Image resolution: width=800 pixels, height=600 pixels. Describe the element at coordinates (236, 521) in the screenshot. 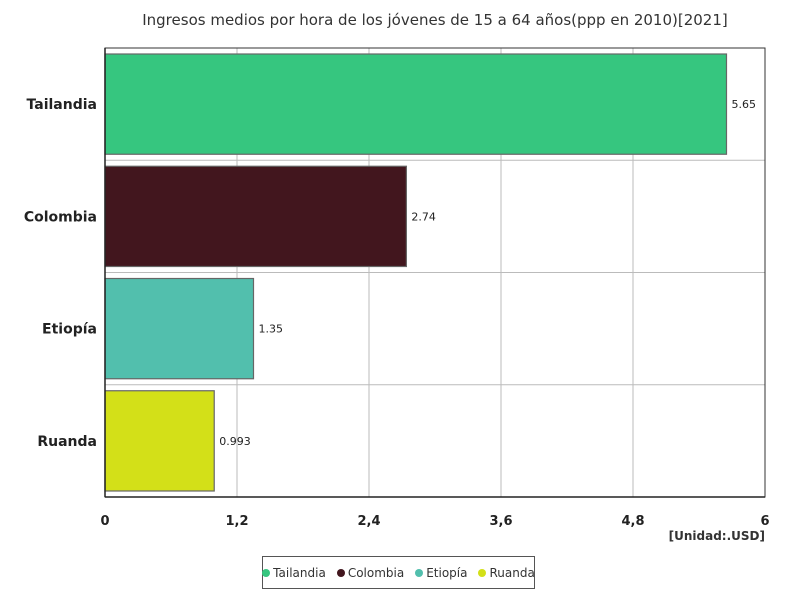

I see `x-tick-label: 1,2` at that location.